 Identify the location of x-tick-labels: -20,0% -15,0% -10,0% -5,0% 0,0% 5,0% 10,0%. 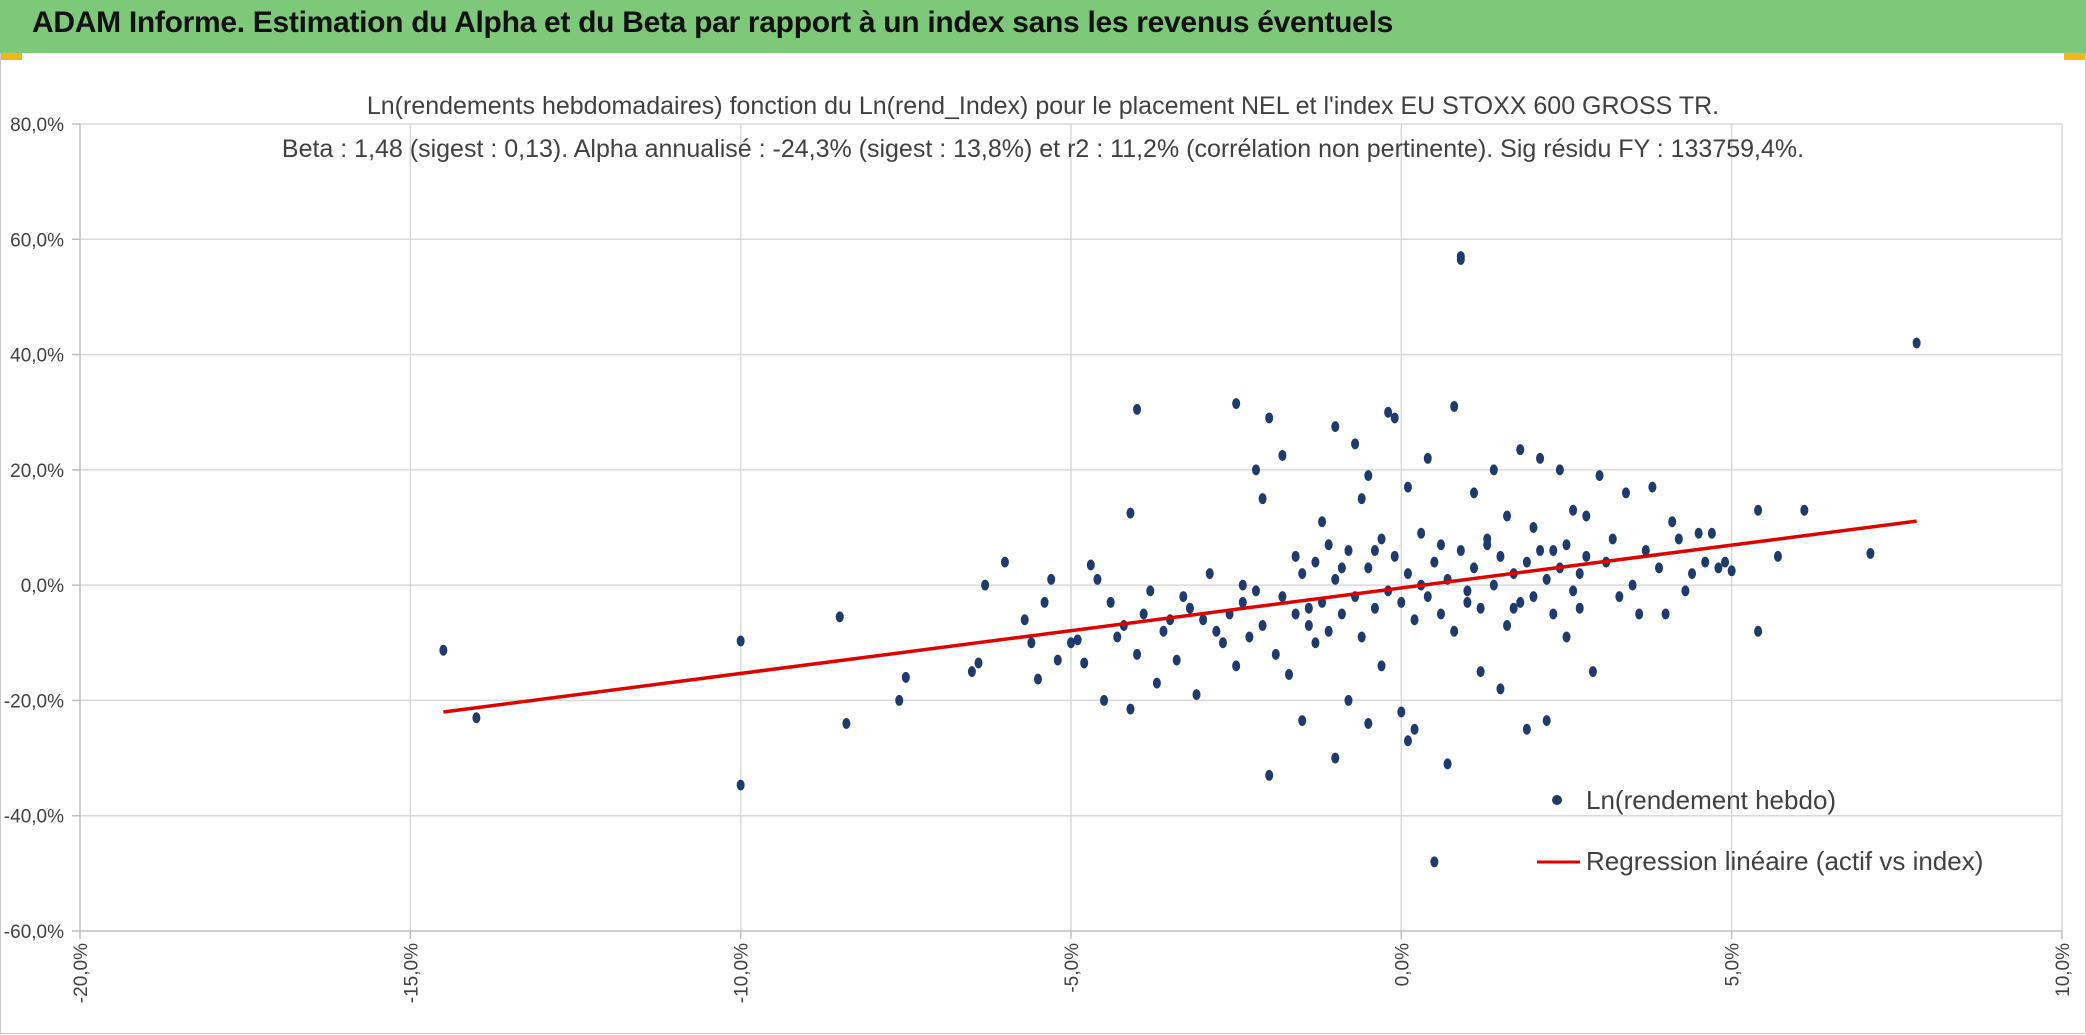
(1072, 973).